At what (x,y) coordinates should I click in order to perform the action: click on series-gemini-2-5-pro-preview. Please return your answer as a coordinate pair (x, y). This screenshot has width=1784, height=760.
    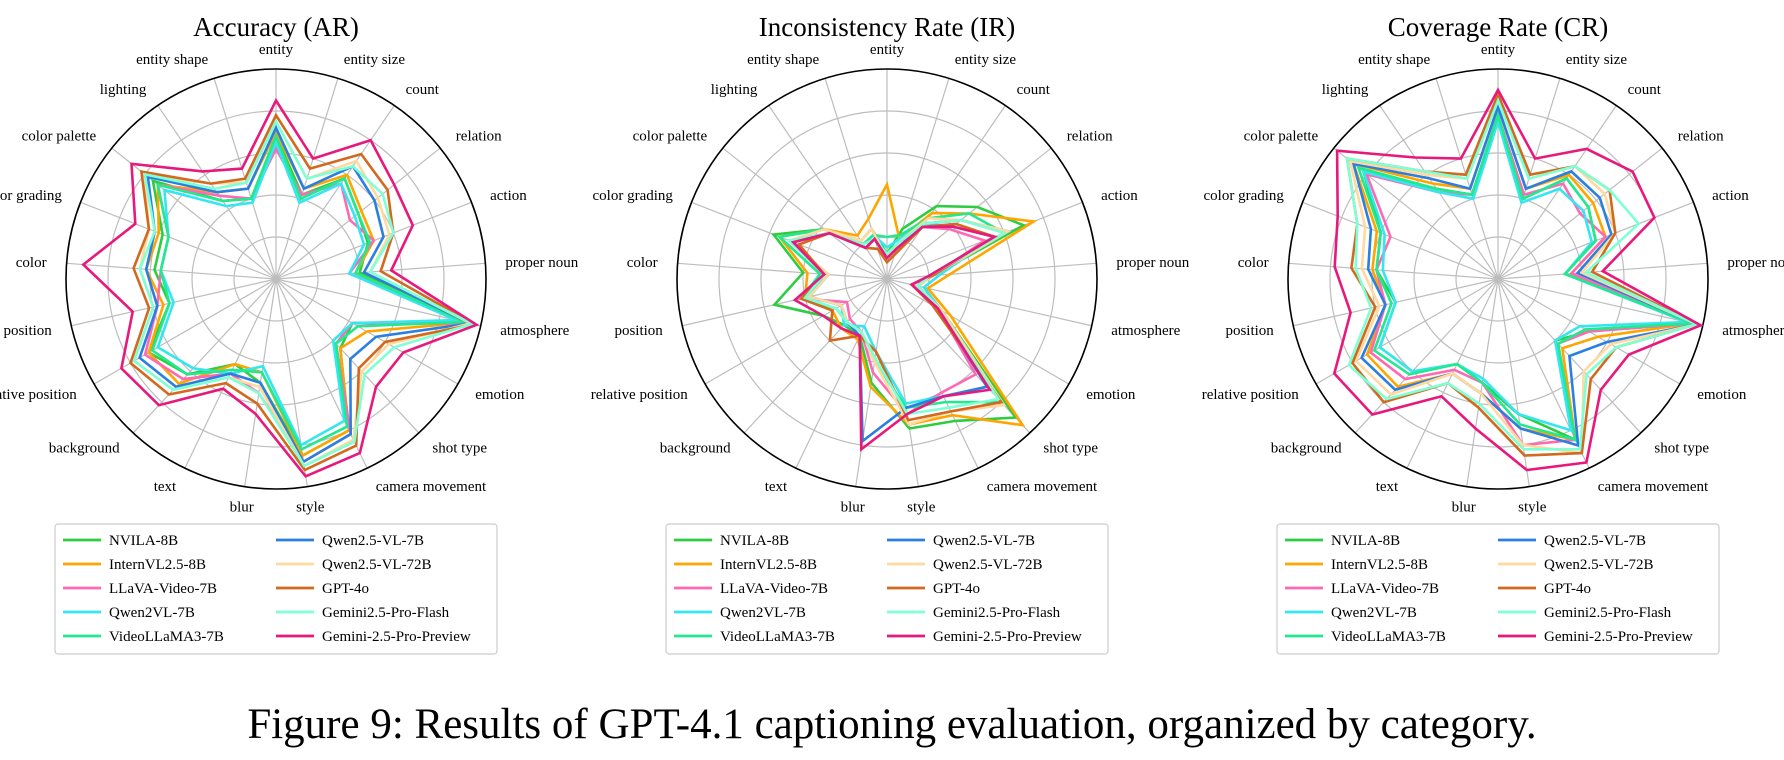
    Looking at the image, I should click on (1518, 279).